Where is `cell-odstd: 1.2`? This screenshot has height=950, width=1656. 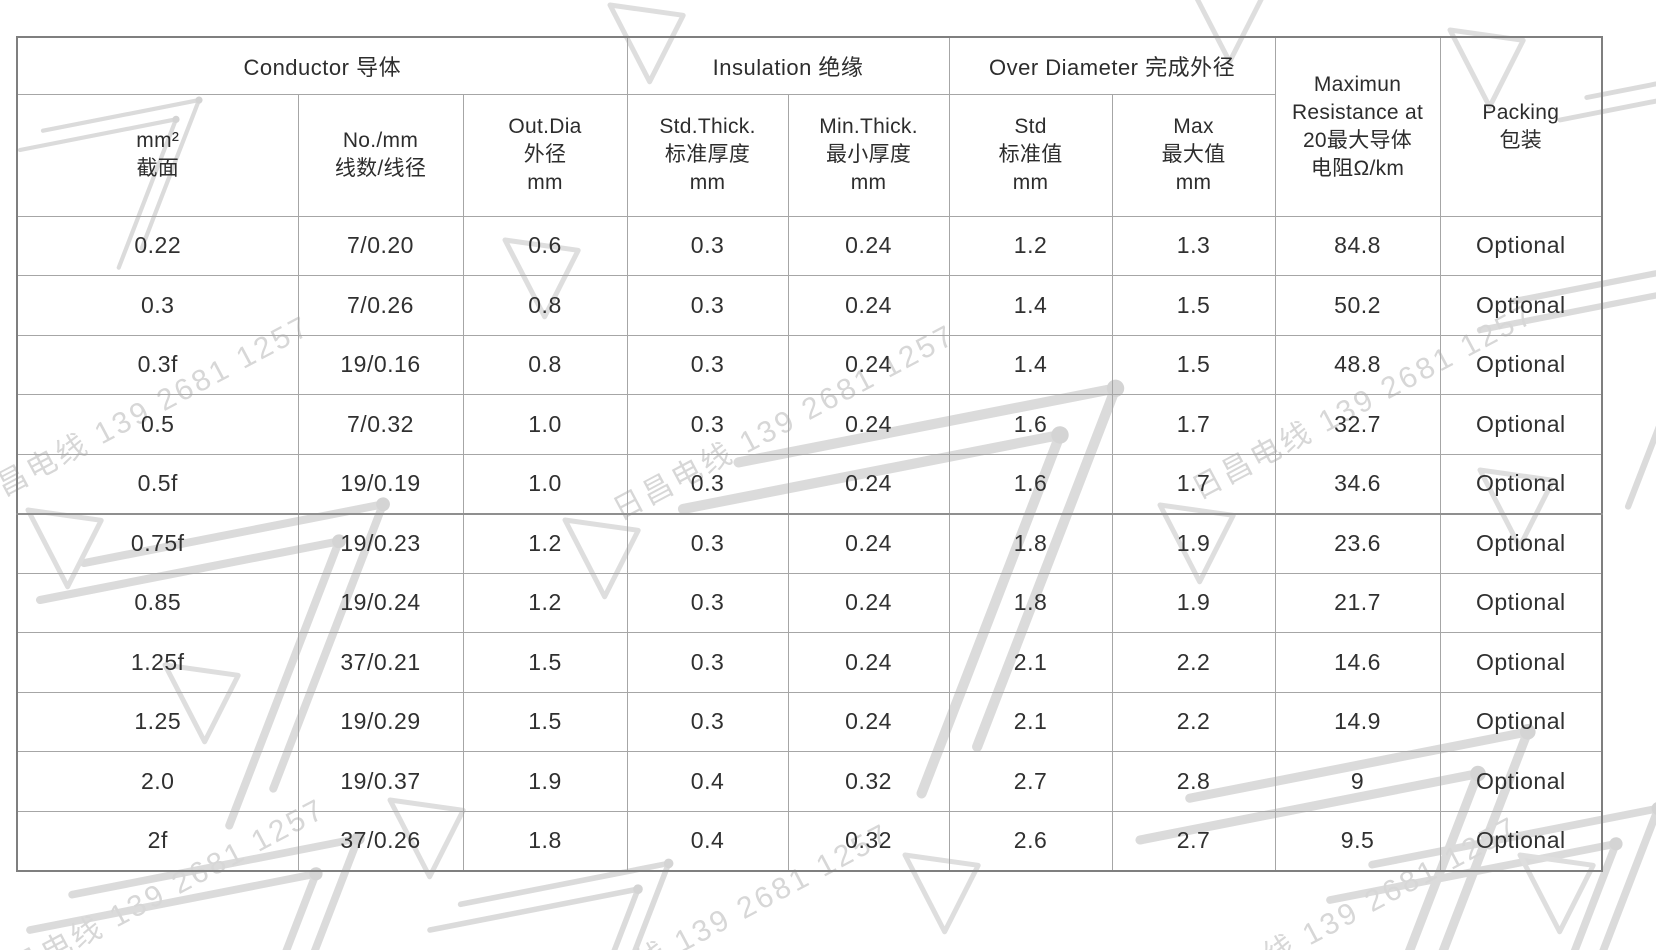
cell-odstd: 1.2 is located at coordinates (1030, 245).